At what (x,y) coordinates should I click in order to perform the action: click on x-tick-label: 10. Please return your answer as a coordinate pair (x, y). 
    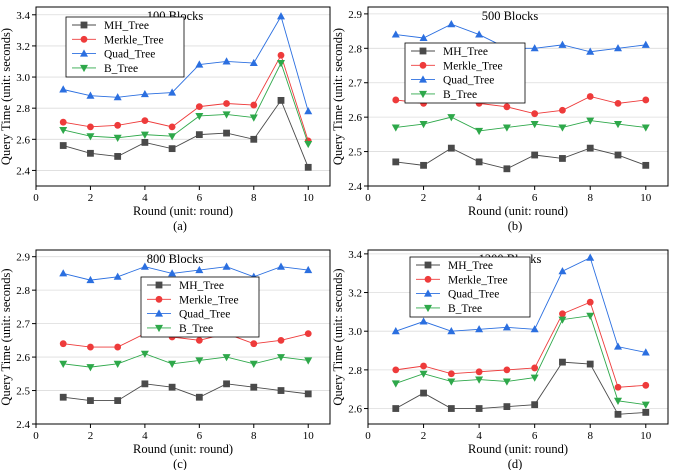
    Looking at the image, I should click on (646, 436).